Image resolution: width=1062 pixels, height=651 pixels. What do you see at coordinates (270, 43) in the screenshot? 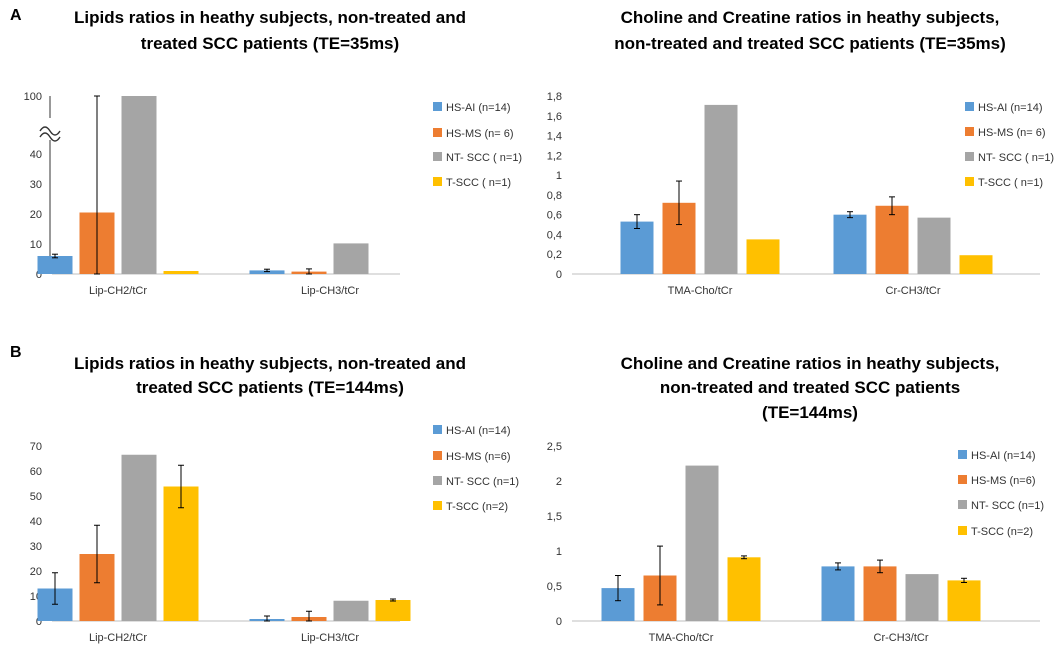
I see `chart-title-line: treated SCC patients (TE=35ms)` at bounding box center [270, 43].